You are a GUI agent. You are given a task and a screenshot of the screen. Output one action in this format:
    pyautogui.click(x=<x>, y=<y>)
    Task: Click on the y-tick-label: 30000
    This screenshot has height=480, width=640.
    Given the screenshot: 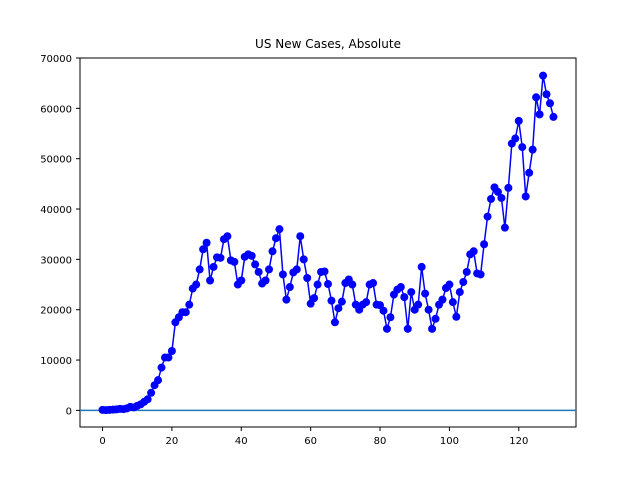 What is the action you would take?
    pyautogui.click(x=56, y=260)
    